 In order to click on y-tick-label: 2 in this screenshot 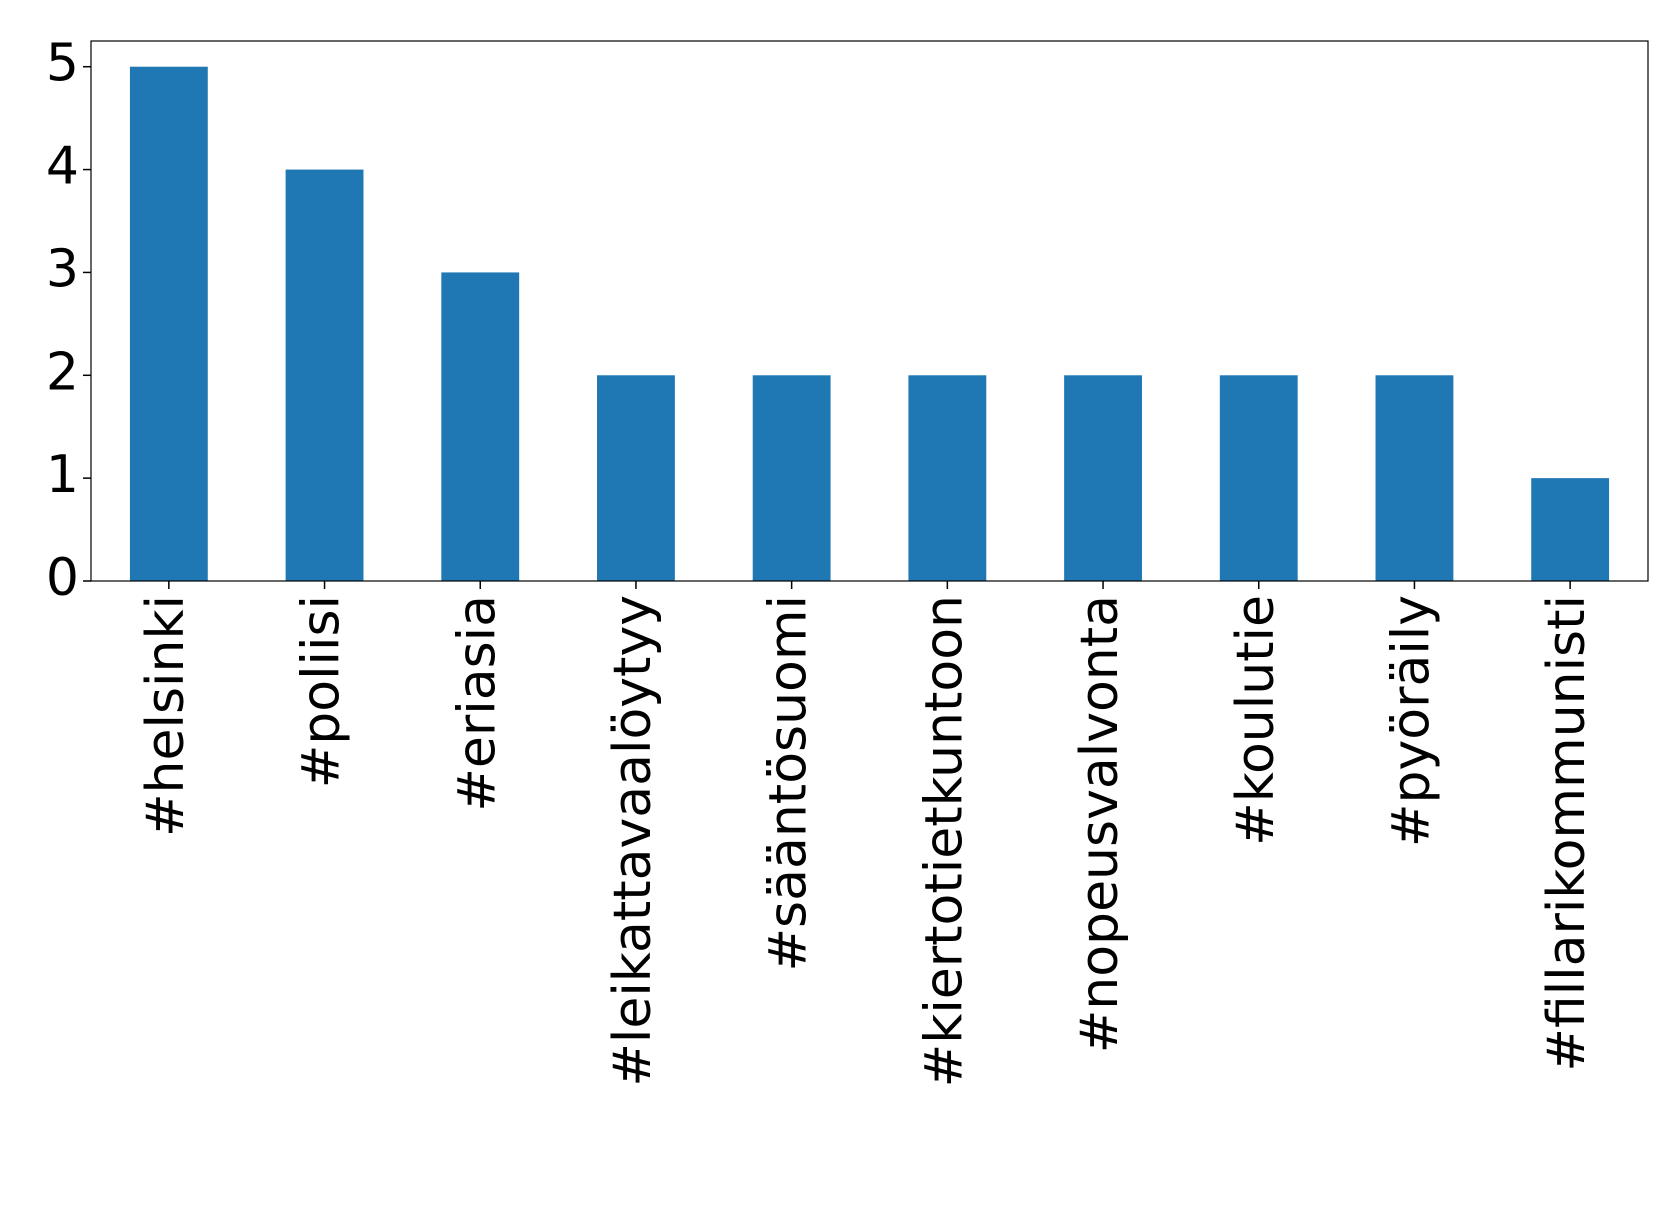, I will do `click(62, 372)`.